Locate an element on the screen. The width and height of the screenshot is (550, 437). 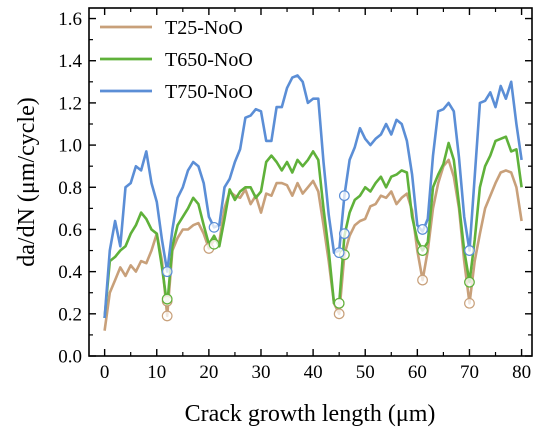
y-tick-label-6: 1.2 is located at coordinates (70, 103).